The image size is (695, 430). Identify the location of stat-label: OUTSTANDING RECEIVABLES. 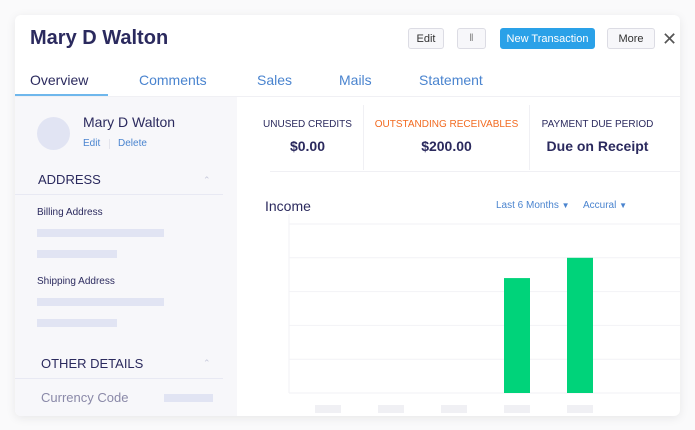
(446, 124).